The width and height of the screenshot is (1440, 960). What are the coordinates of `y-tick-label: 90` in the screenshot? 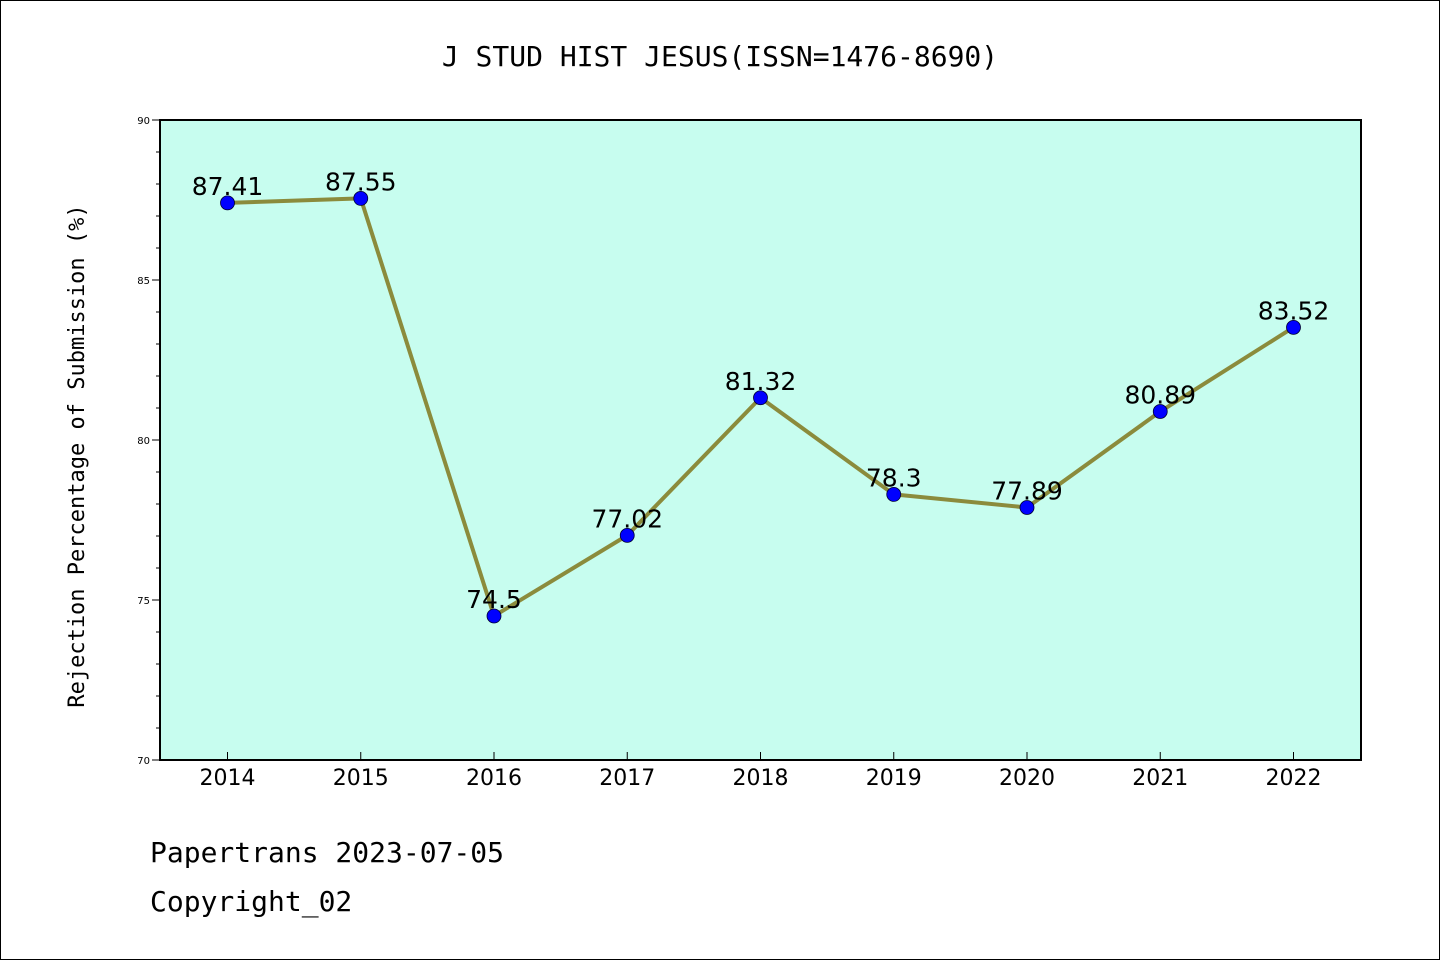 It's located at (143, 121).